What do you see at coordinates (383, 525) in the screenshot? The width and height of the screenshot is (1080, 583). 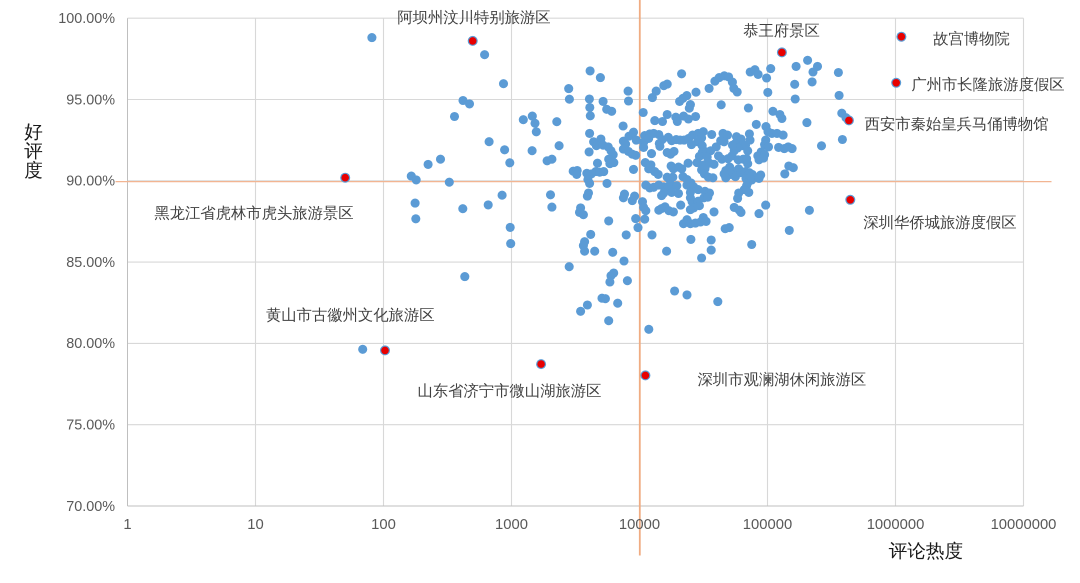 I see `svg-text: 100` at bounding box center [383, 525].